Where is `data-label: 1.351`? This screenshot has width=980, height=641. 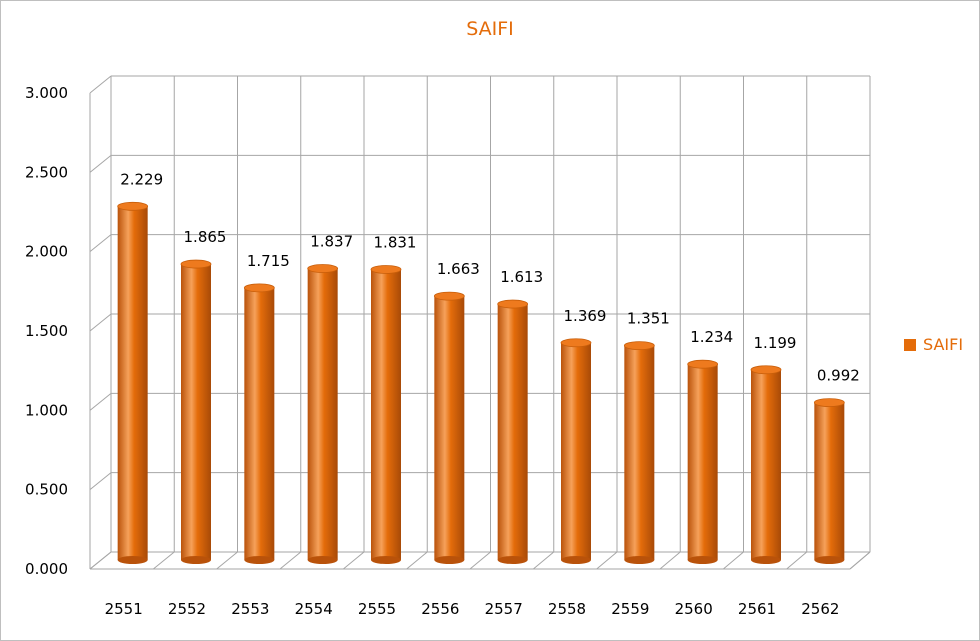
data-label: 1.351 is located at coordinates (648, 319).